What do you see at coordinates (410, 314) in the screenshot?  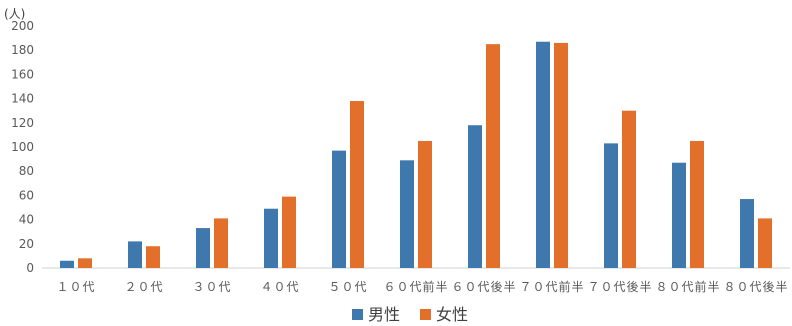 I see `legend: 男性 女性` at bounding box center [410, 314].